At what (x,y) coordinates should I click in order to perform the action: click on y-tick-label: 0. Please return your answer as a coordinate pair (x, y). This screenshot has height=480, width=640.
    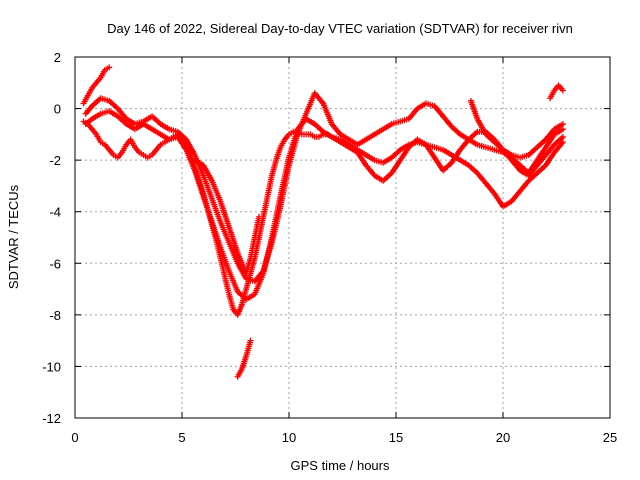
    Looking at the image, I should click on (57, 109).